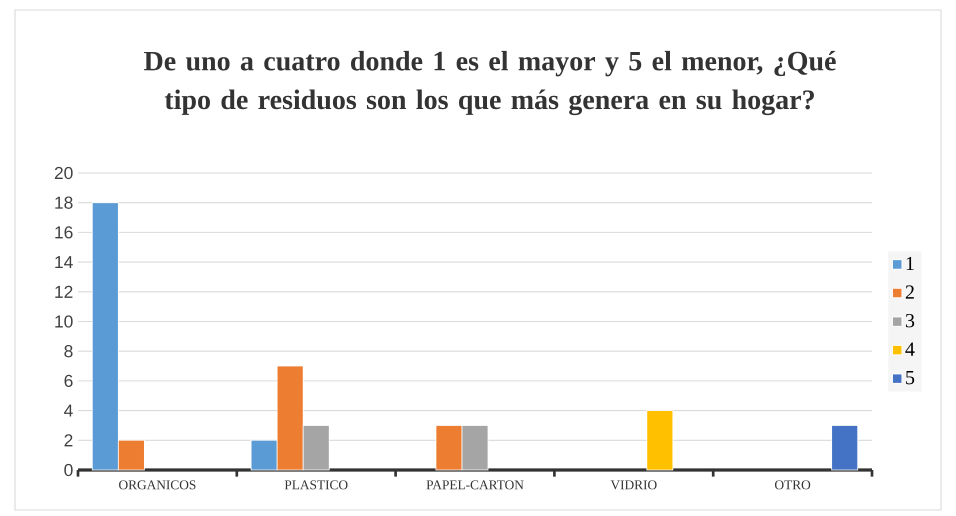  Describe the element at coordinates (792, 485) in the screenshot. I see `x-tick-label: OTRO` at that location.